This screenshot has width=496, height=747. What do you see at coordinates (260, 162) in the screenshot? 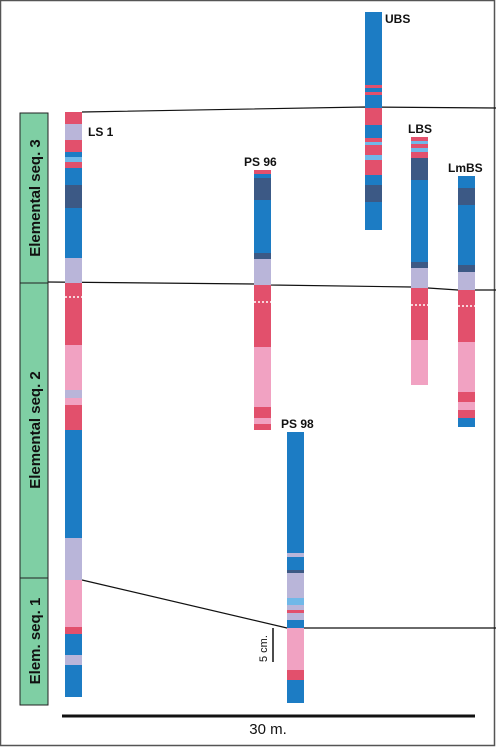
I see `column-label: PS 96` at bounding box center [260, 162].